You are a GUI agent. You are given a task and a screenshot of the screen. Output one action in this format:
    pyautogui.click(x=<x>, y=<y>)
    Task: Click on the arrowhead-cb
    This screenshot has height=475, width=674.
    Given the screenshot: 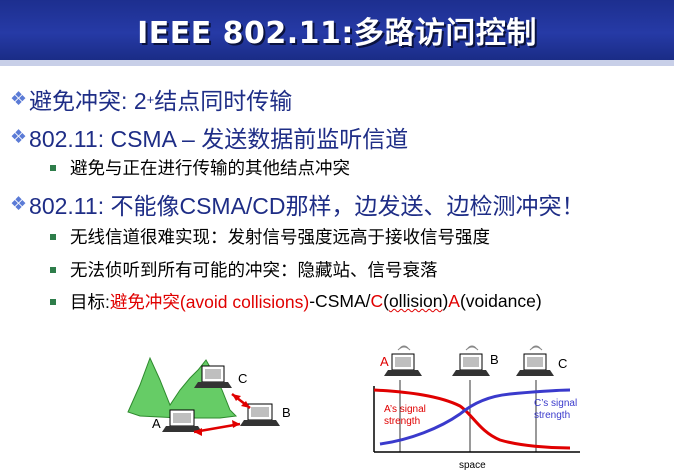 What is the action you would take?
    pyautogui.click(x=245, y=404)
    